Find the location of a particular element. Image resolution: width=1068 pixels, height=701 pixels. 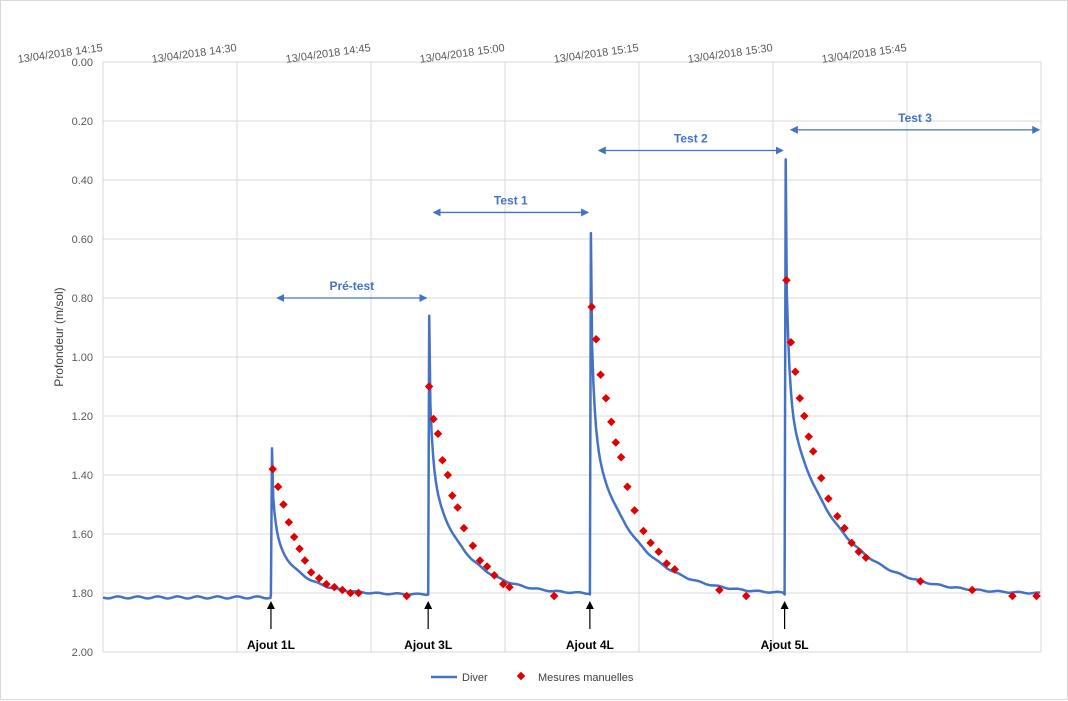

legend-marker-manual is located at coordinates (521, 676).